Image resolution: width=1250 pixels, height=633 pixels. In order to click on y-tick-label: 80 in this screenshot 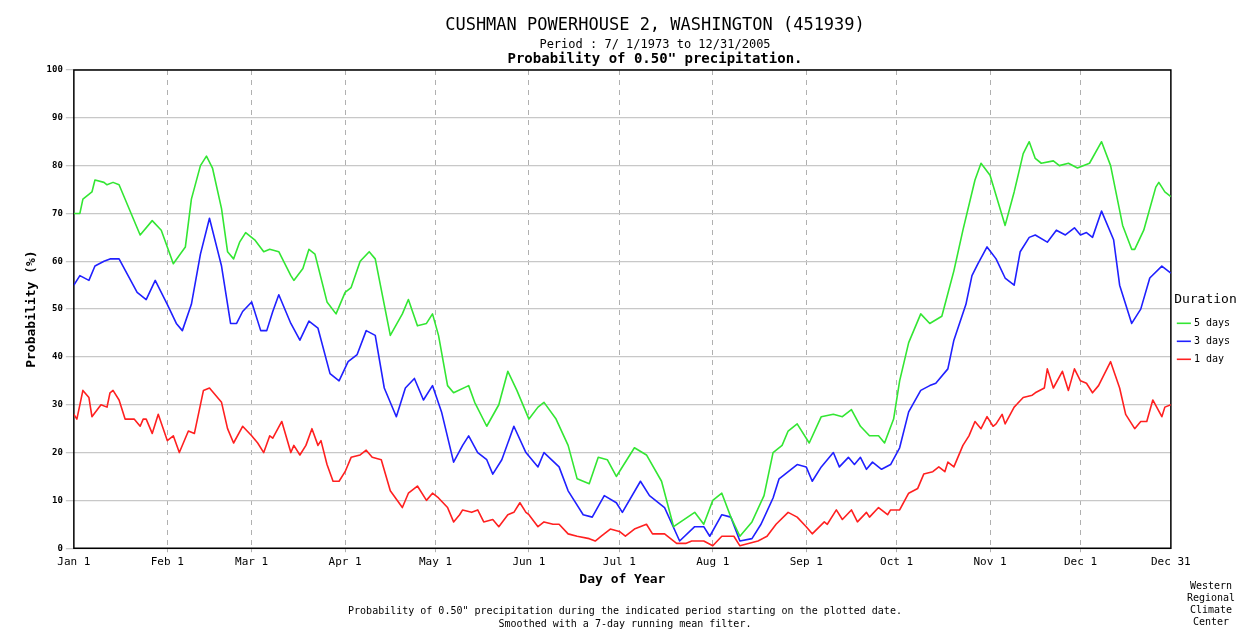, I will do `click(57, 164)`.